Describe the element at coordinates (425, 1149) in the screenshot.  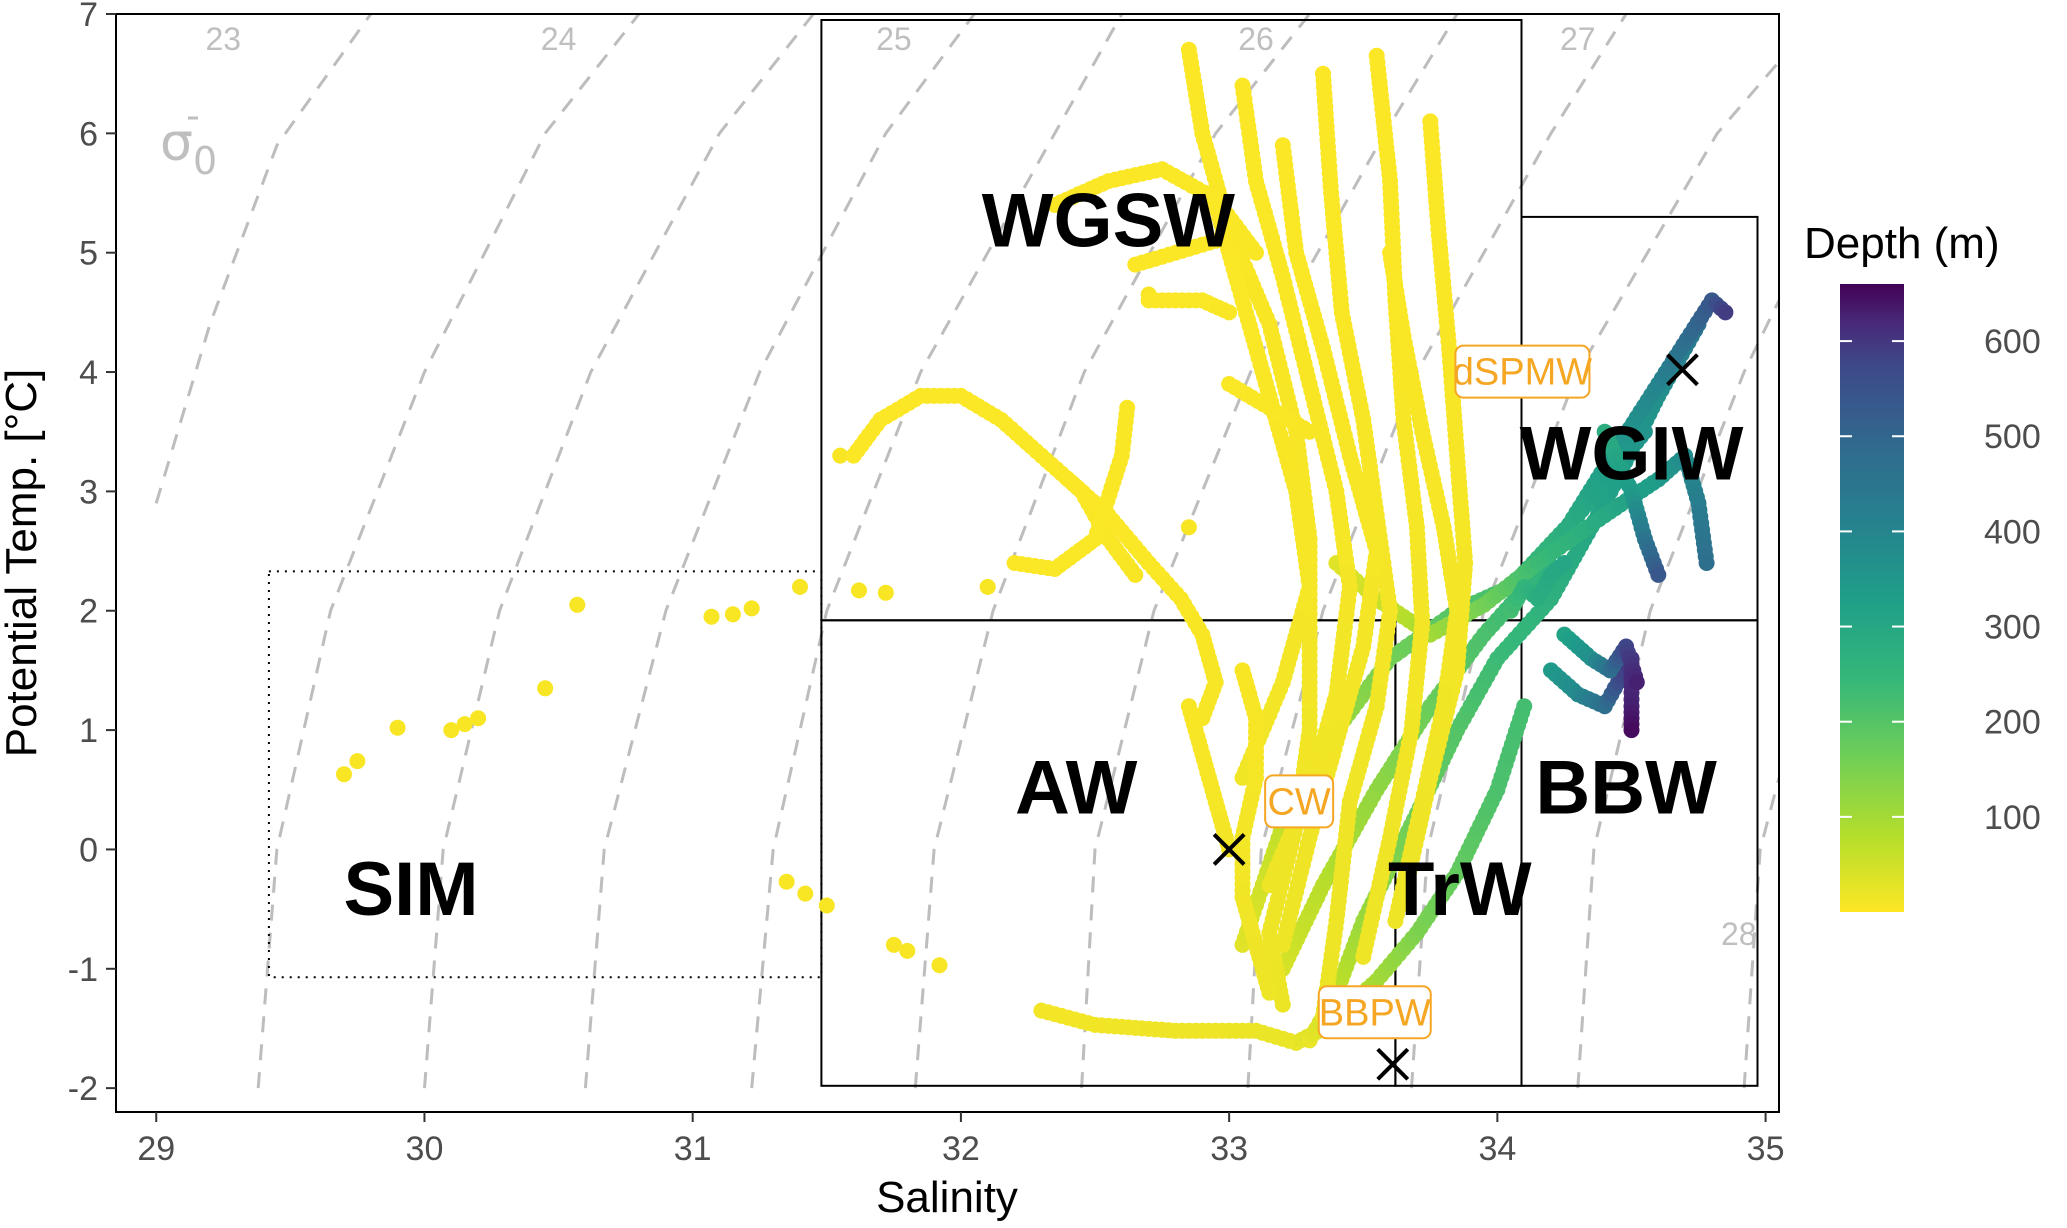
I see `x-tick-label: 30` at that location.